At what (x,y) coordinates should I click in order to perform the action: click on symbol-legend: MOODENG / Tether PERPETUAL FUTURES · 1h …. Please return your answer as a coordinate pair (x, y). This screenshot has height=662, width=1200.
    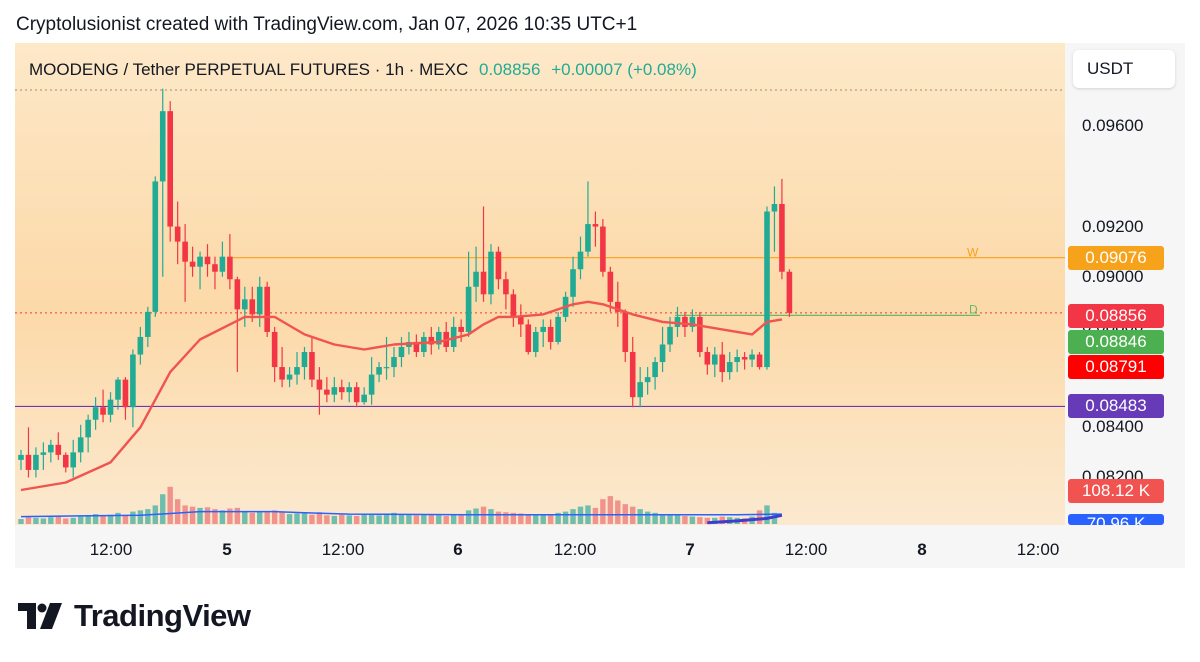
    Looking at the image, I should click on (363, 70).